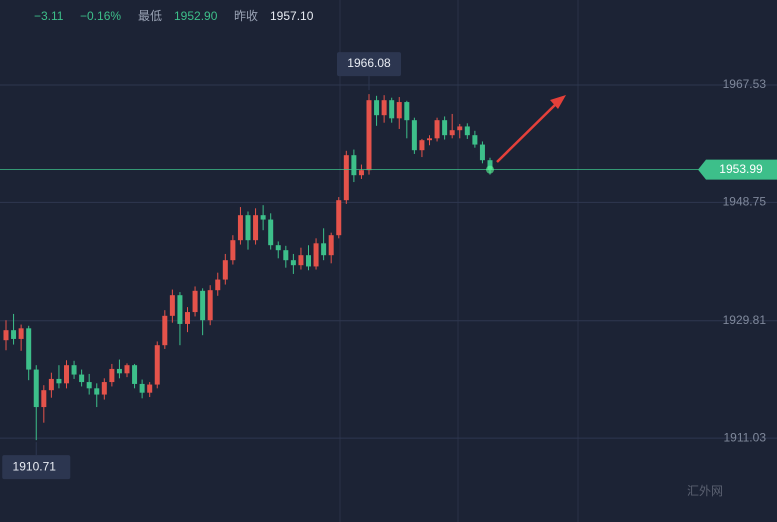  I want to click on last-price-label: 1953.99, so click(741, 169).